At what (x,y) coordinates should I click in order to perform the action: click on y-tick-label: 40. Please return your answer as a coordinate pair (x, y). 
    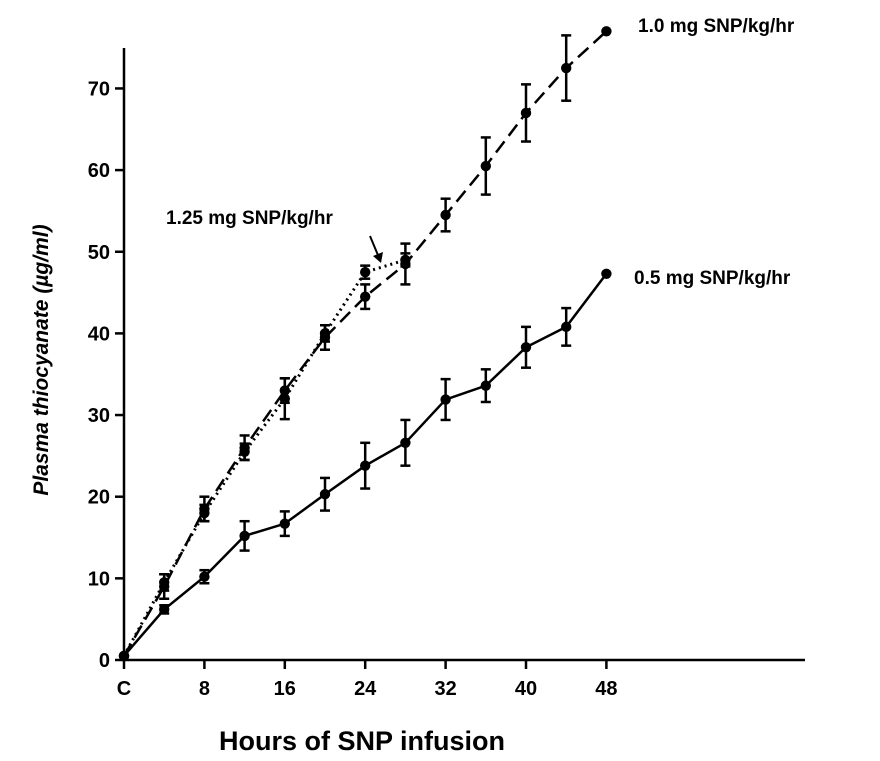
    Looking at the image, I should click on (99, 334).